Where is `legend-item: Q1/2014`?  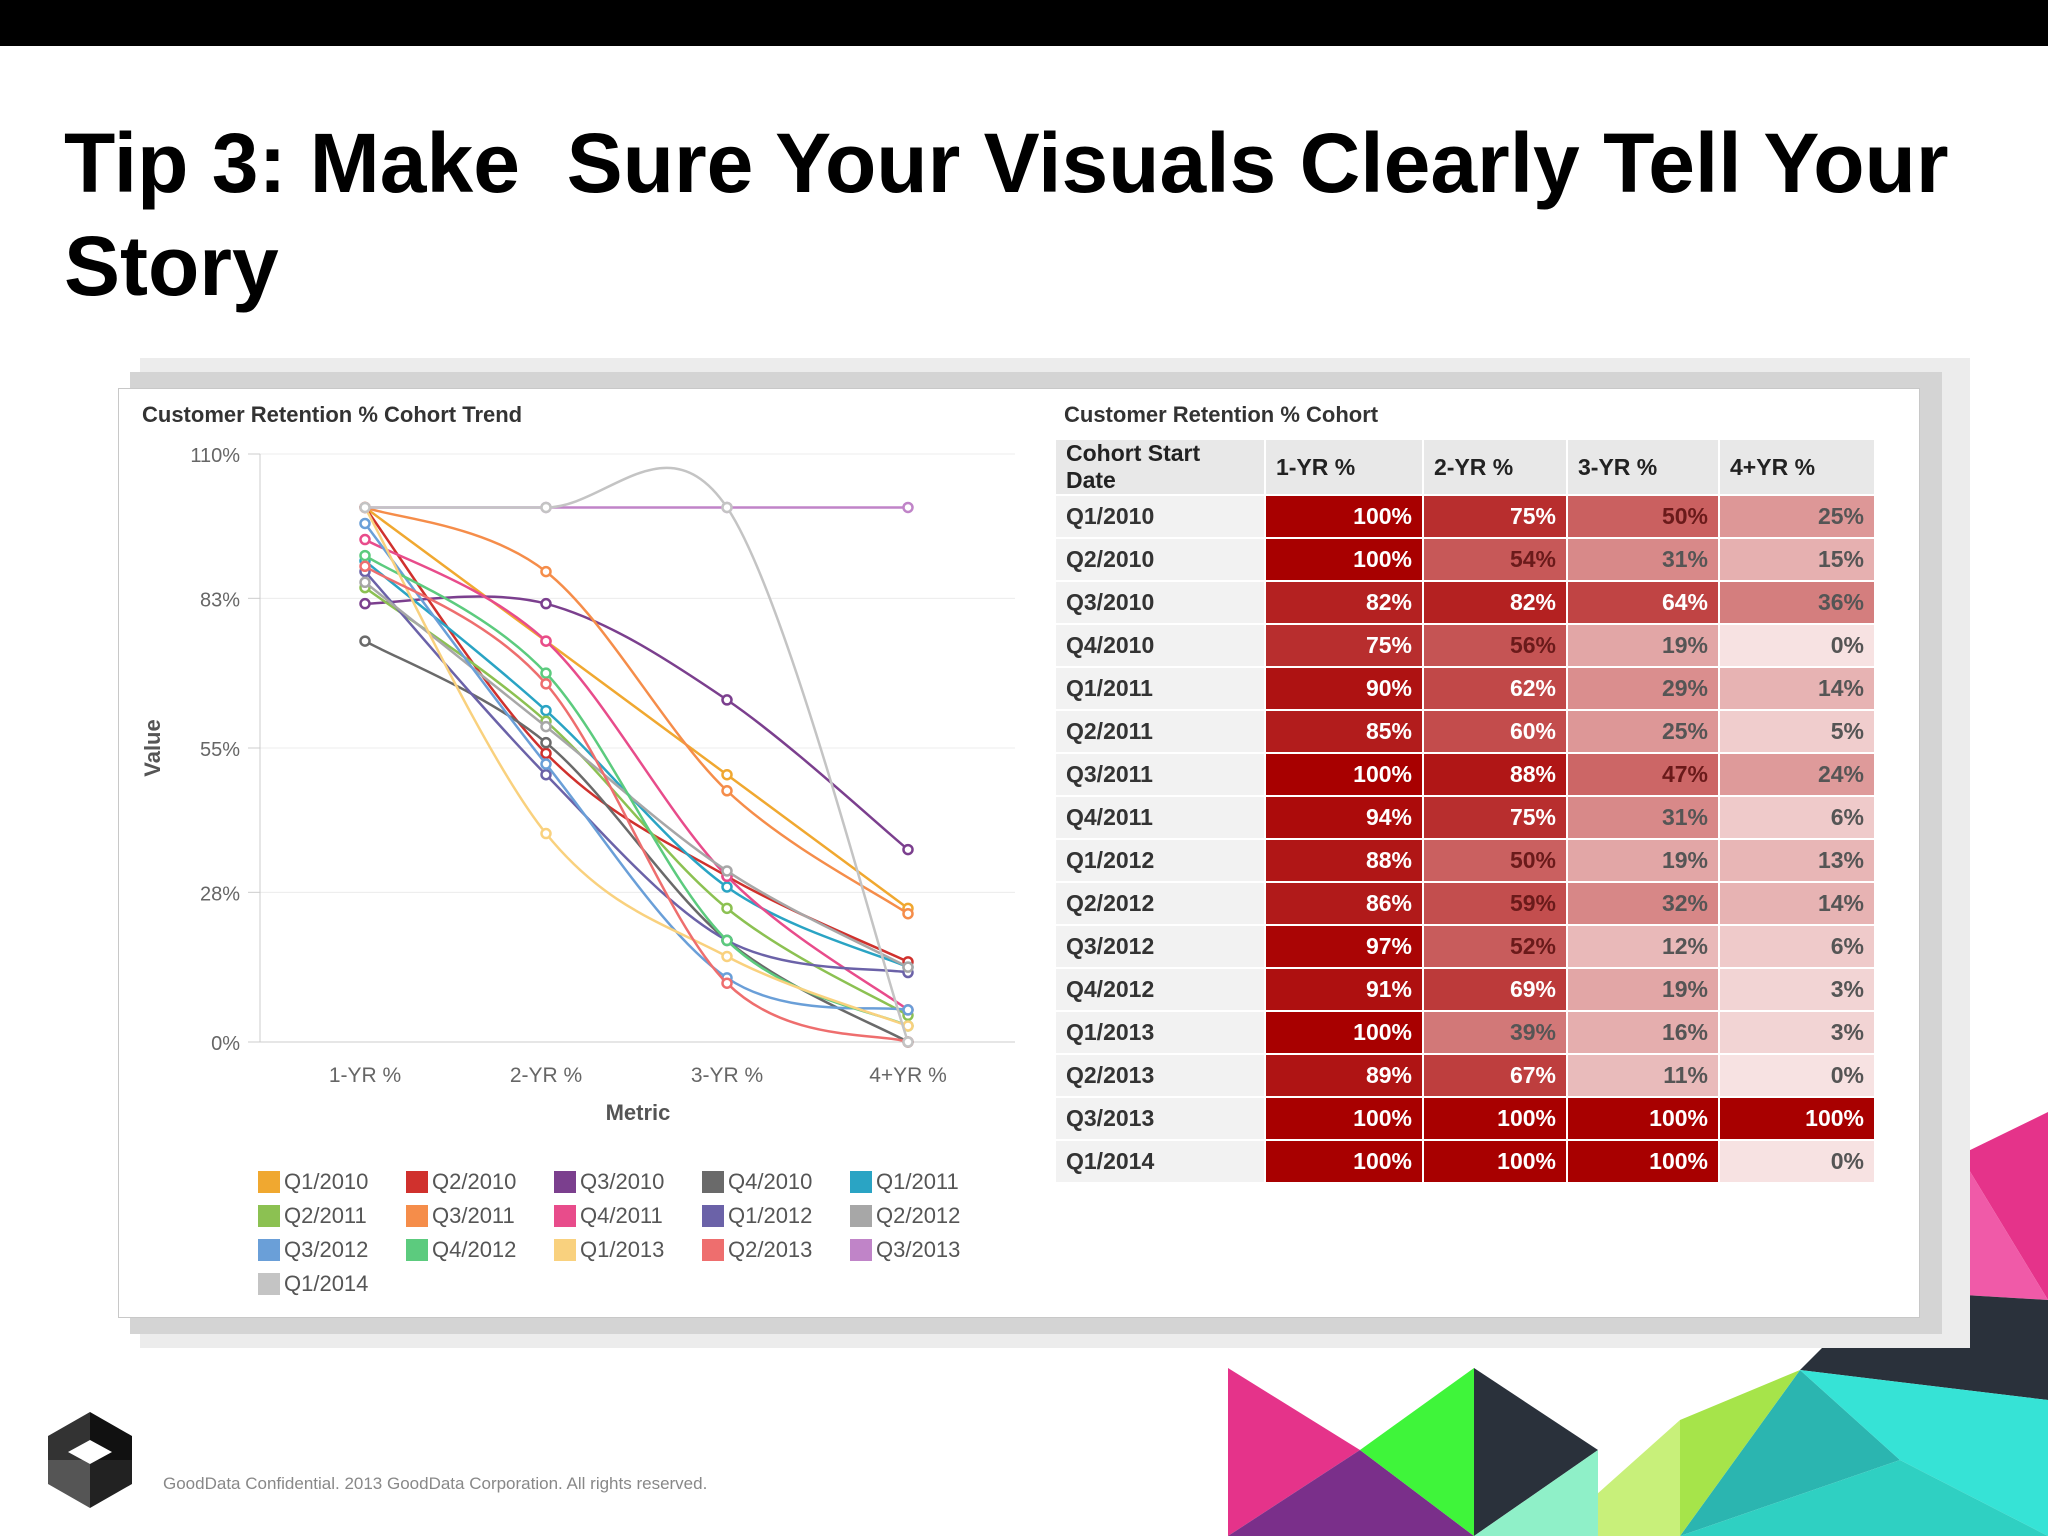
legend-item: Q1/2014 is located at coordinates (332, 1284).